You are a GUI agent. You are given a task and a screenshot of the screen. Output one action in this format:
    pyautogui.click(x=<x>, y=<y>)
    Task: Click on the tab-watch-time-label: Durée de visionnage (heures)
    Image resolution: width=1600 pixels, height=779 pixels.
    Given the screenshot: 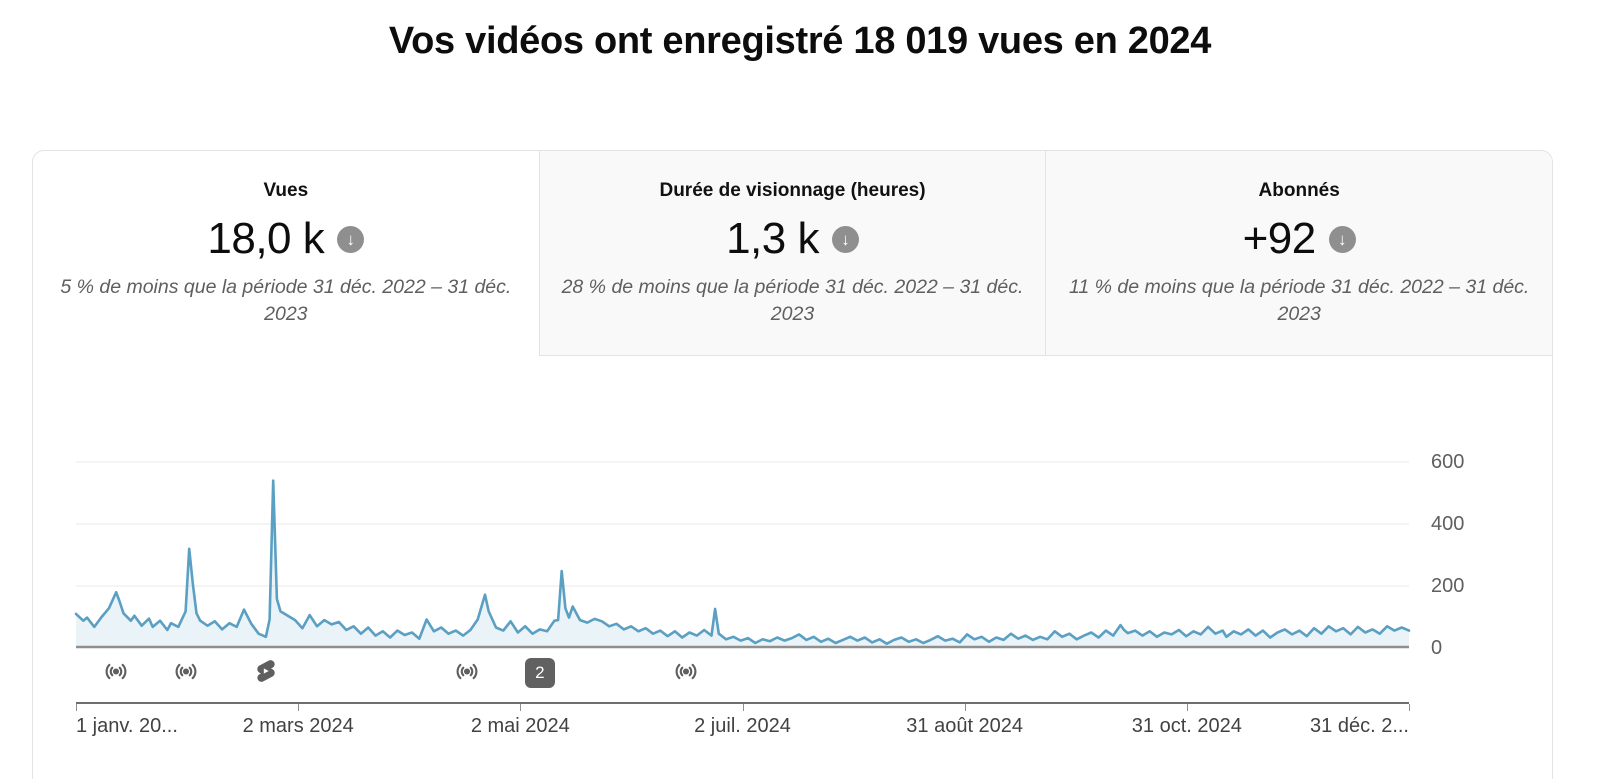 What is the action you would take?
    pyautogui.click(x=792, y=190)
    